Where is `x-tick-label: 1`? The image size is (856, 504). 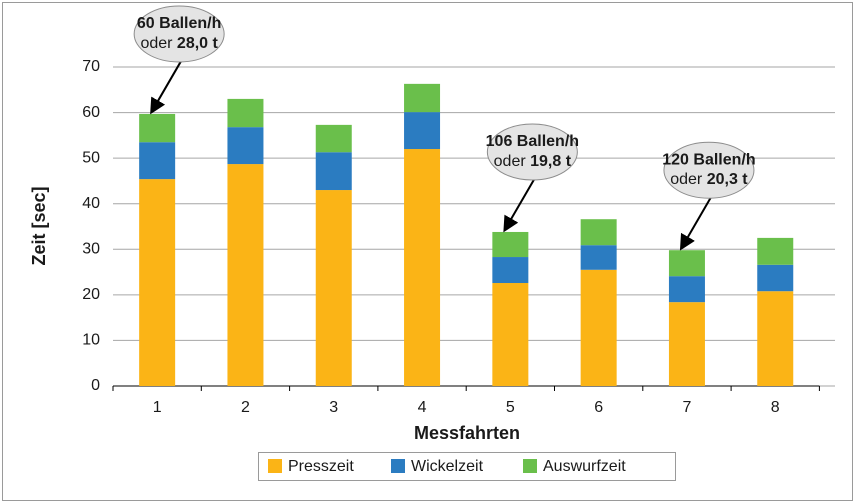 x-tick-label: 1 is located at coordinates (157, 407).